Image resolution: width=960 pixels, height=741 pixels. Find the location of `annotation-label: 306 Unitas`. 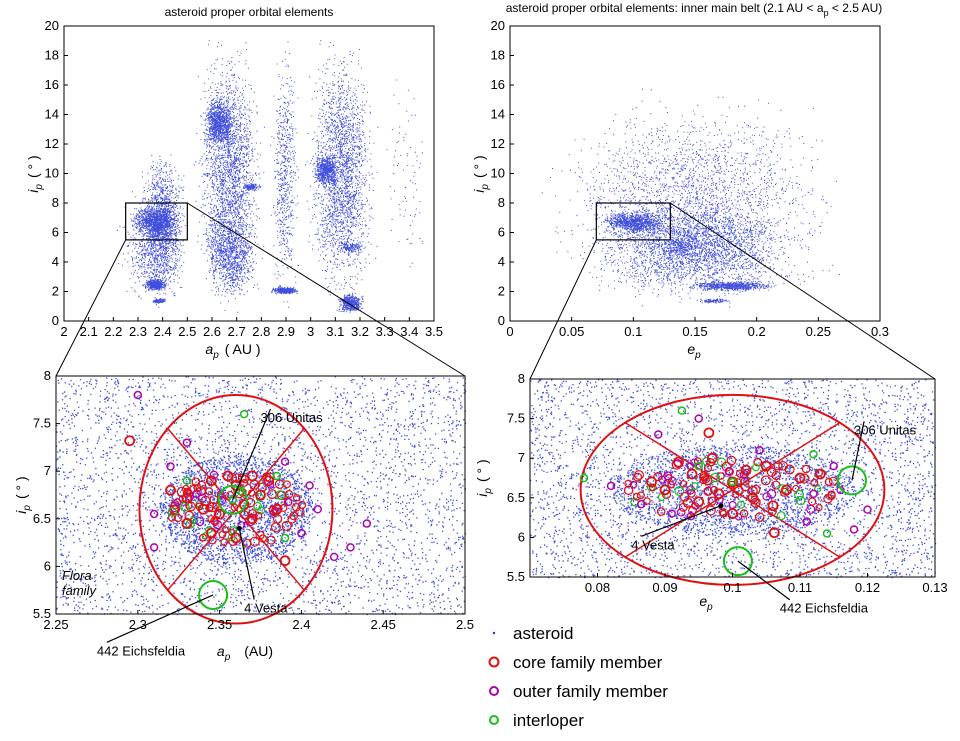

annotation-label: 306 Unitas is located at coordinates (885, 430).